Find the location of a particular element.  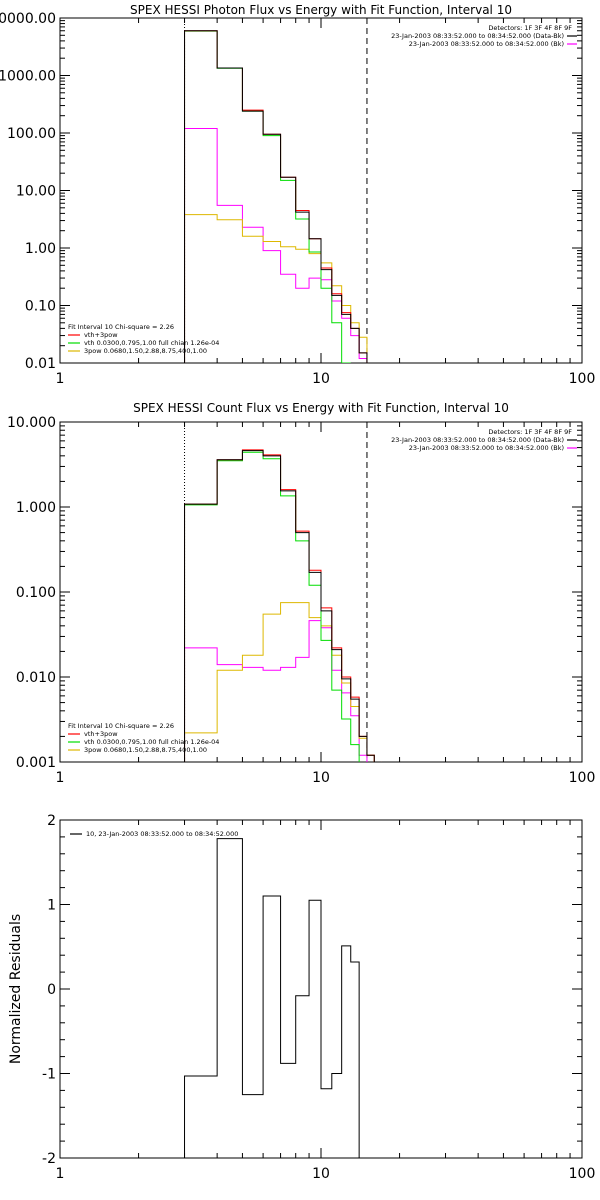

y-tick-label: 1.00 is located at coordinates (40, 249).